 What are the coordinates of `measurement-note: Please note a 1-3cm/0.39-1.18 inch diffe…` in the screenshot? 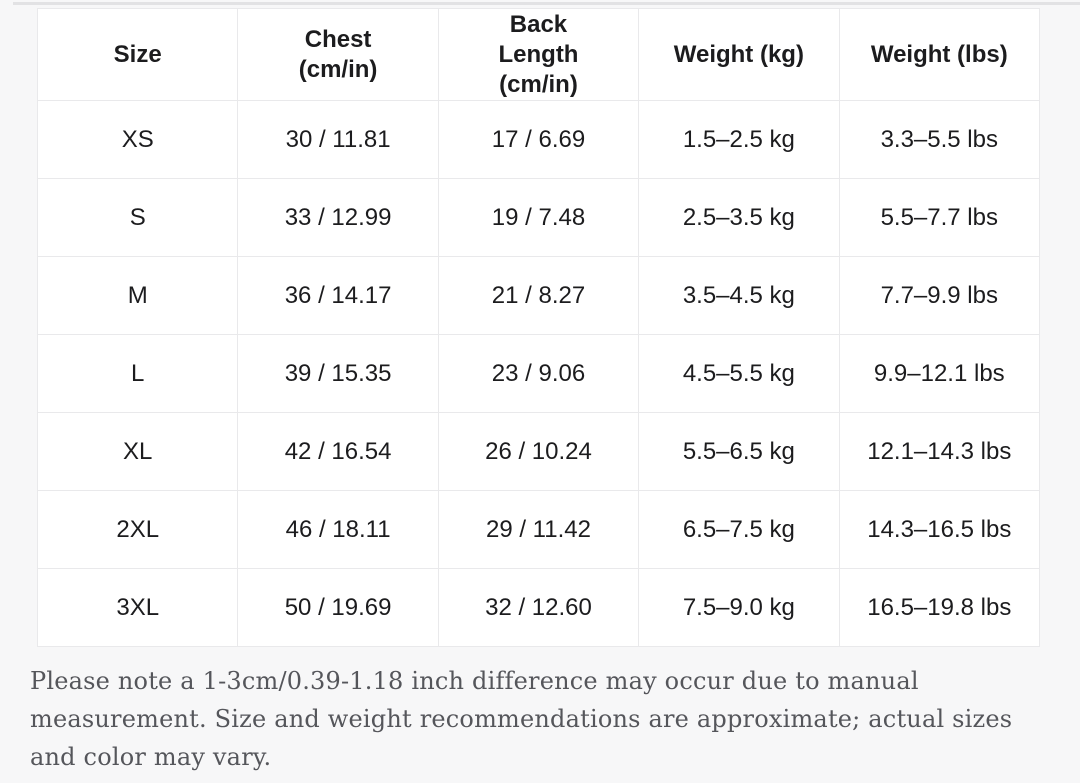 It's located at (521, 719).